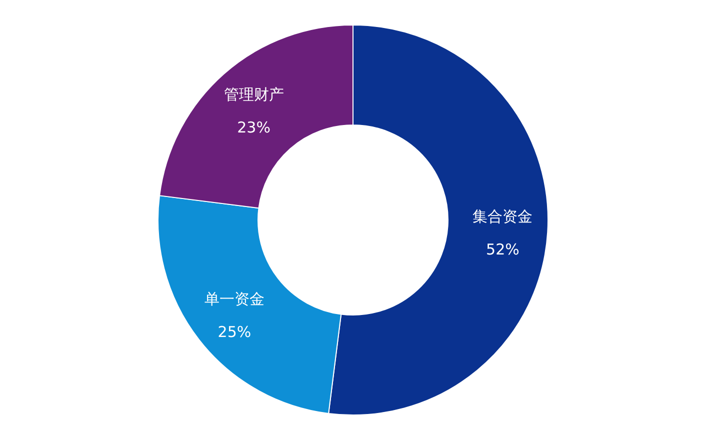 The height and width of the screenshot is (431, 706). What do you see at coordinates (253, 127) in the screenshot?
I see `data-label: 23%` at bounding box center [253, 127].